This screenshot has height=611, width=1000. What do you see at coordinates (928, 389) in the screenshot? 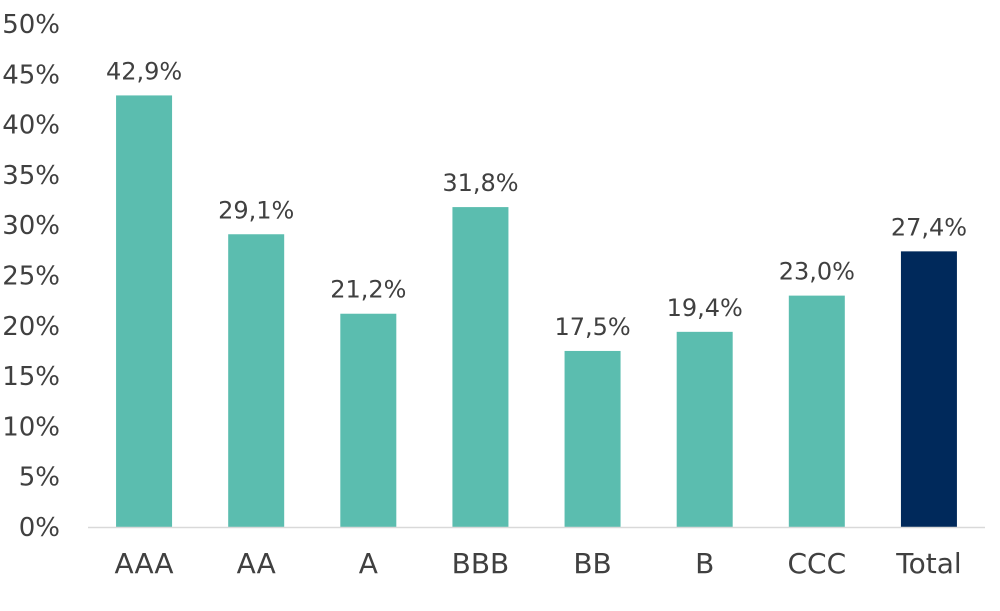
I see `bar-total` at bounding box center [928, 389].